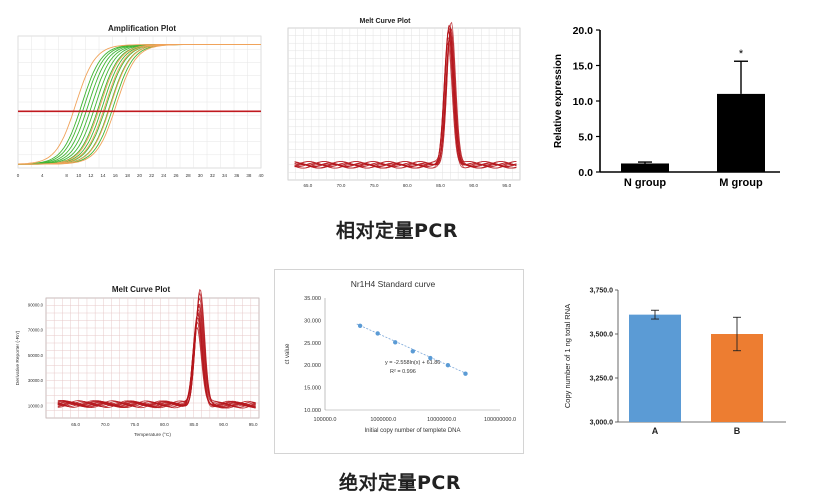 The image size is (815, 501). Describe the element at coordinates (176, 175) in the screenshot. I see `x-tick-label: 26` at that location.